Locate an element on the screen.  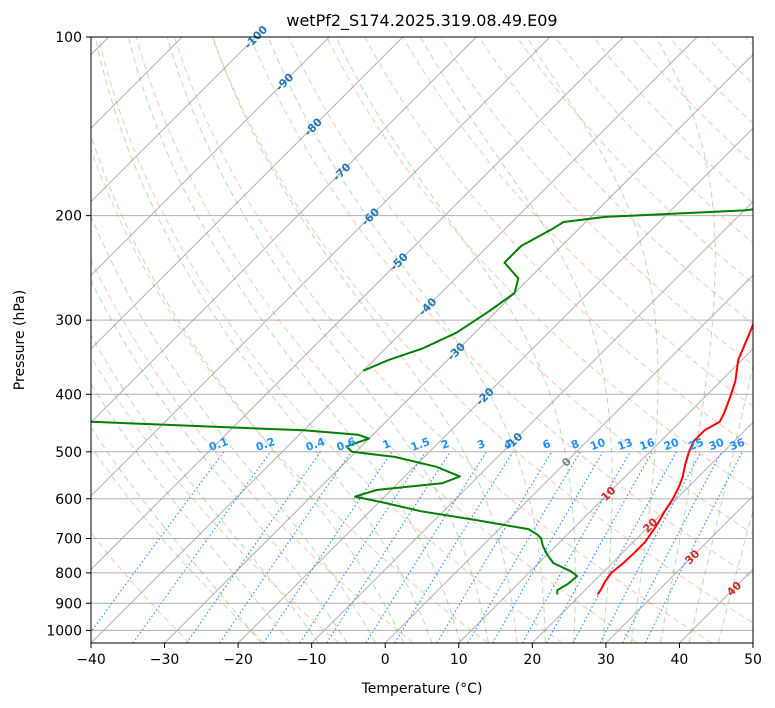
x-tick-label: 0 is located at coordinates (385, 660).